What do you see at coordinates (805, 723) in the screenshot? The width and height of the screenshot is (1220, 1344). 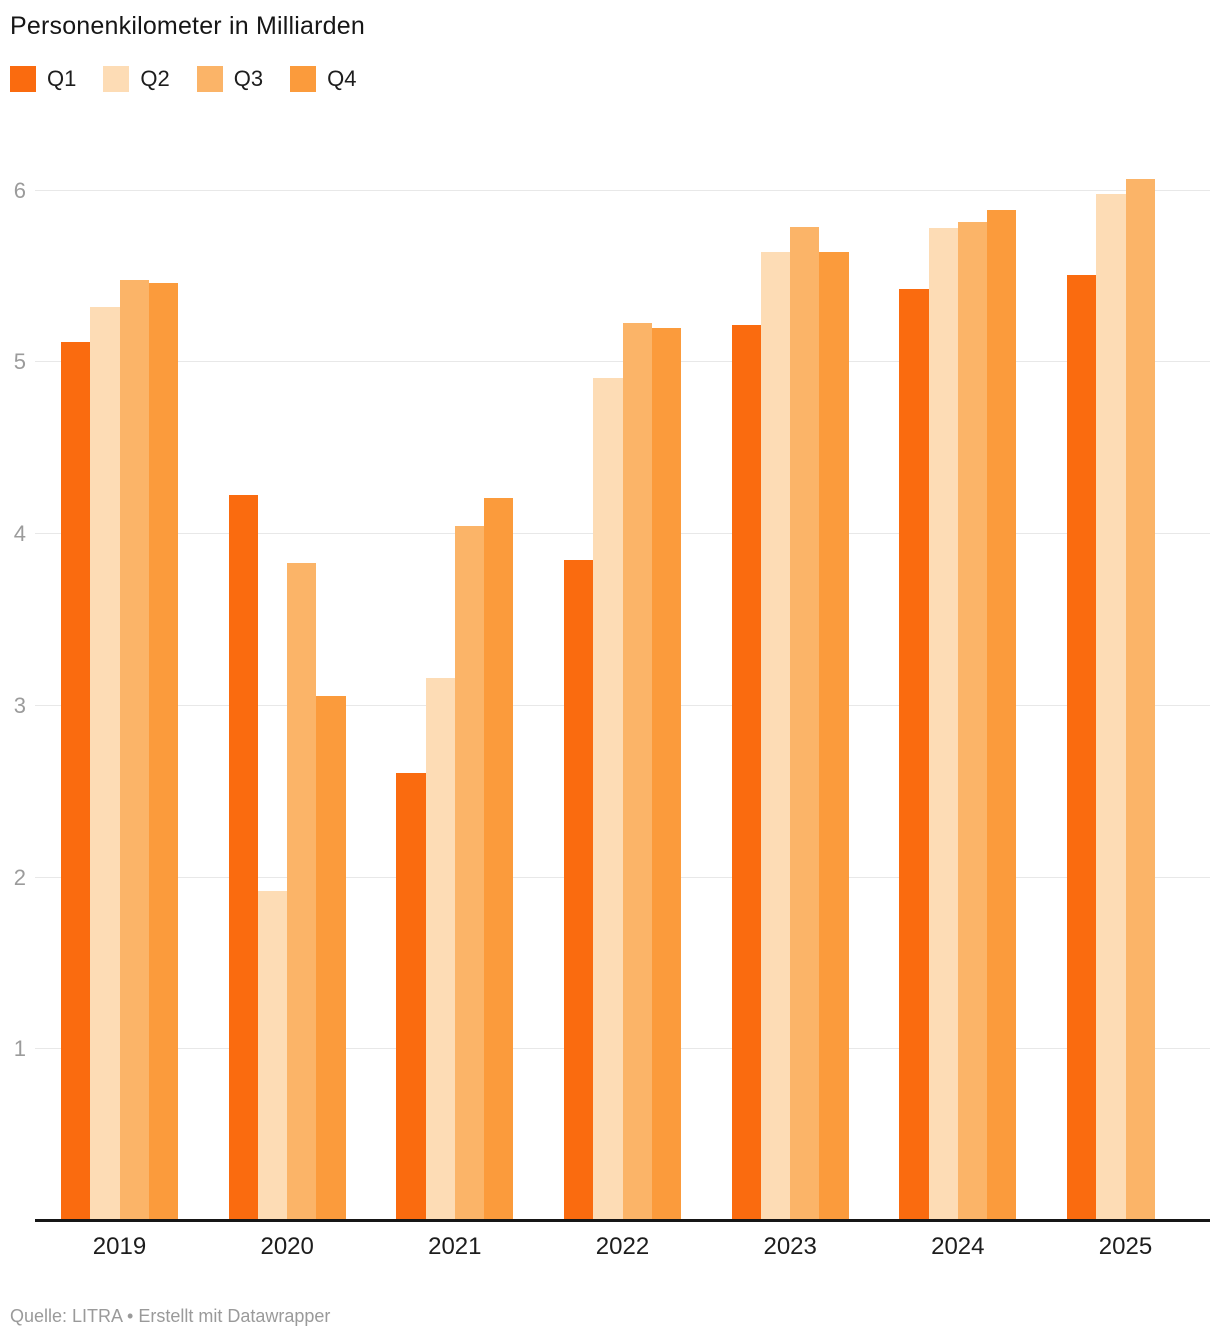 I see `bar-2023-q3` at bounding box center [805, 723].